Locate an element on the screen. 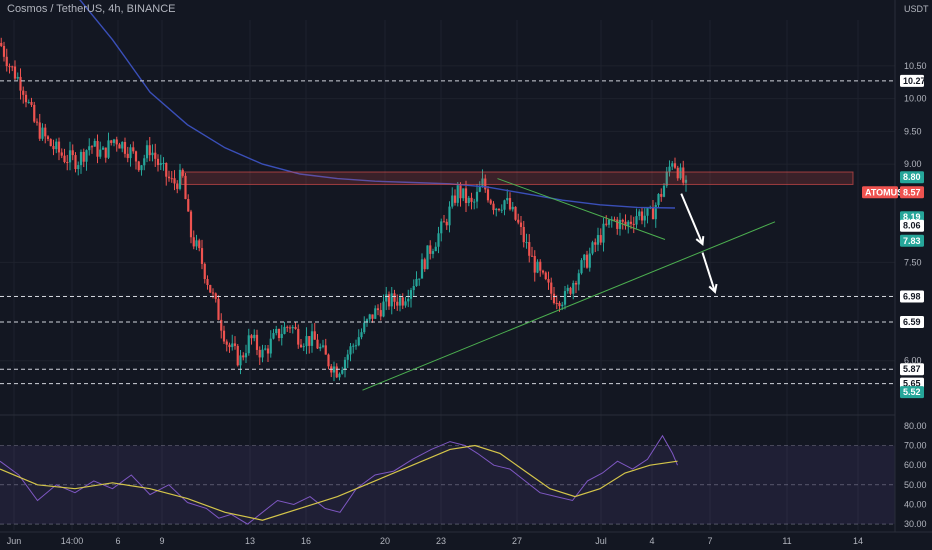  rsi-tick-label: 70.00 is located at coordinates (915, 446).